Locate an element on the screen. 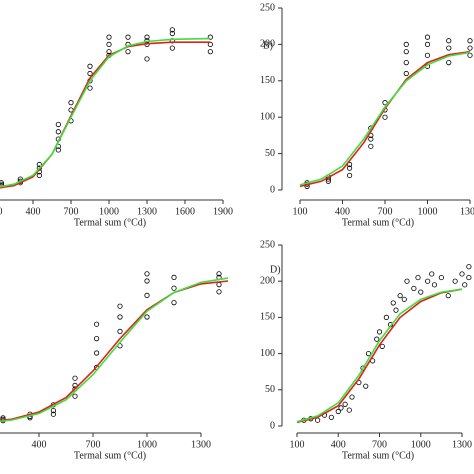 This screenshot has height=474, width=474. y-tick-label: 150 is located at coordinates (267, 80).